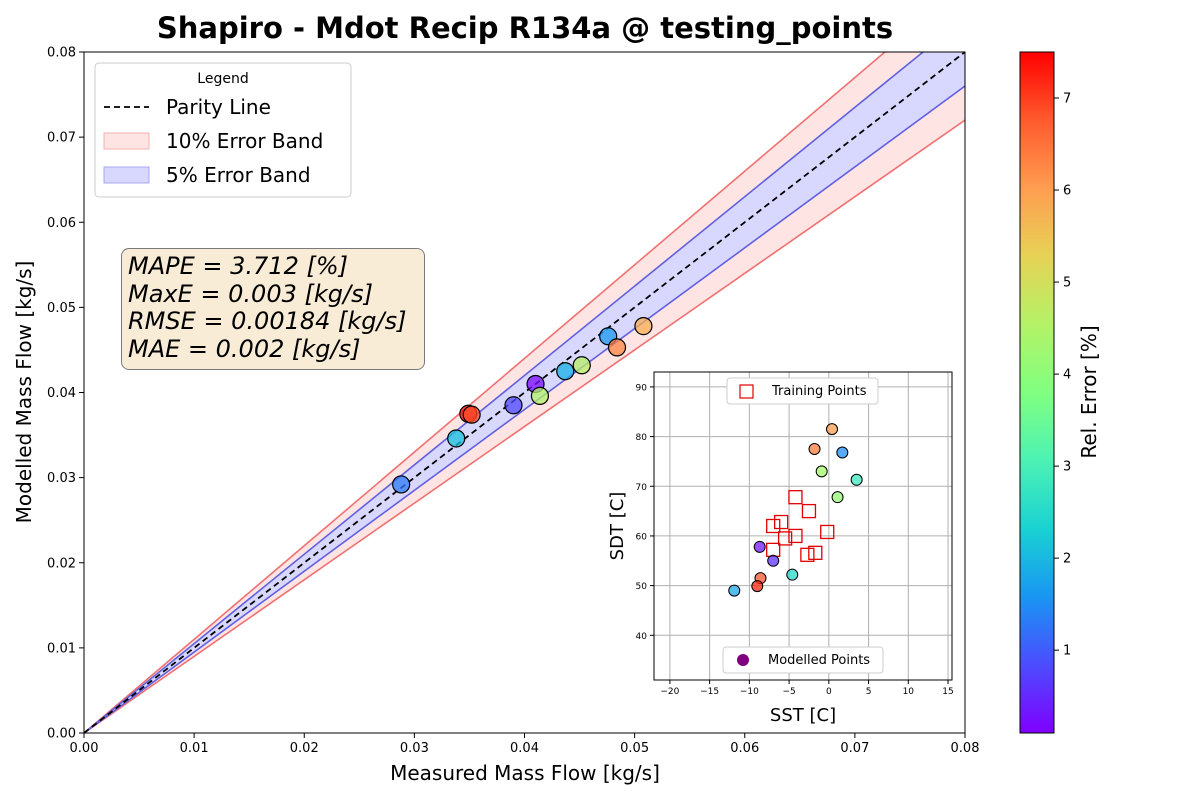 The height and width of the screenshot is (804, 1200). What do you see at coordinates (645, 512) in the screenshot?
I see `inset-y-axis: 40 50 60 70 80 90` at bounding box center [645, 512].